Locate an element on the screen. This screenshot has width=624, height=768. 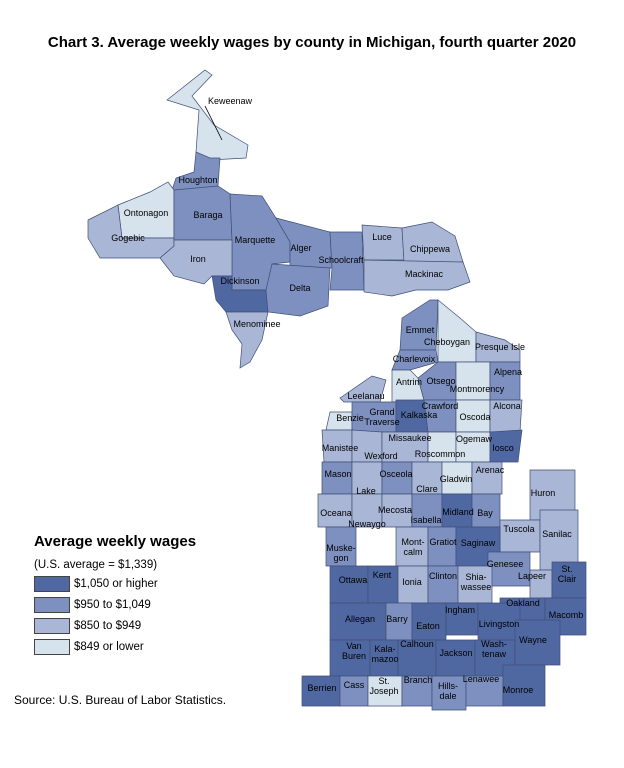
county-label: Oscoda is located at coordinates (474, 417).